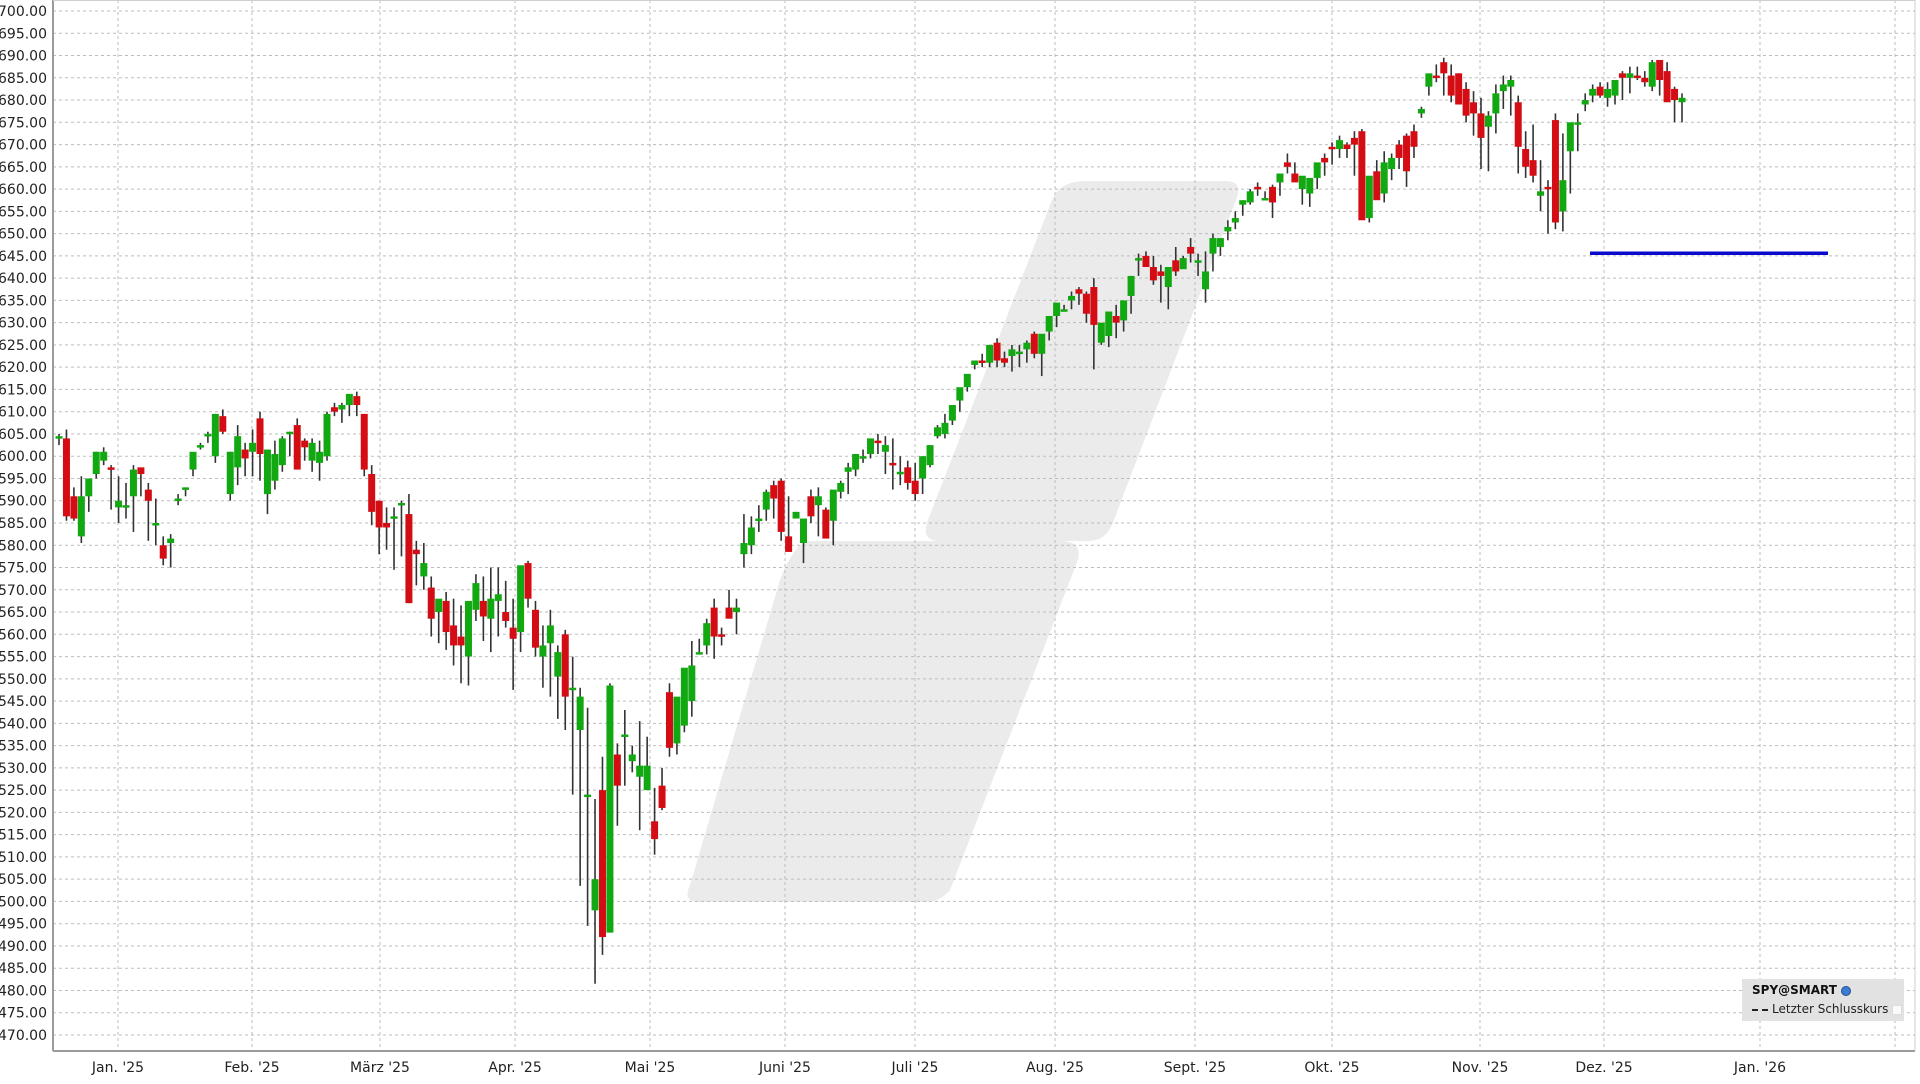  Describe the element at coordinates (23, 747) in the screenshot. I see `y-tick-label: 535.00` at that location.